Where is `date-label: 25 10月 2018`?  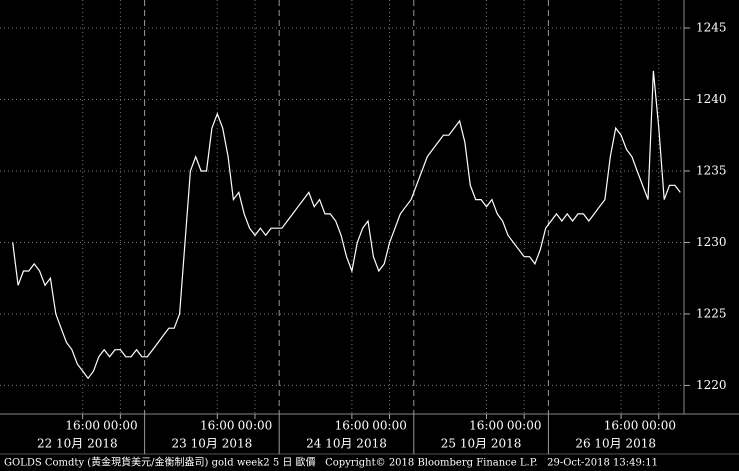
date-label: 25 10月 2018 is located at coordinates (481, 444).